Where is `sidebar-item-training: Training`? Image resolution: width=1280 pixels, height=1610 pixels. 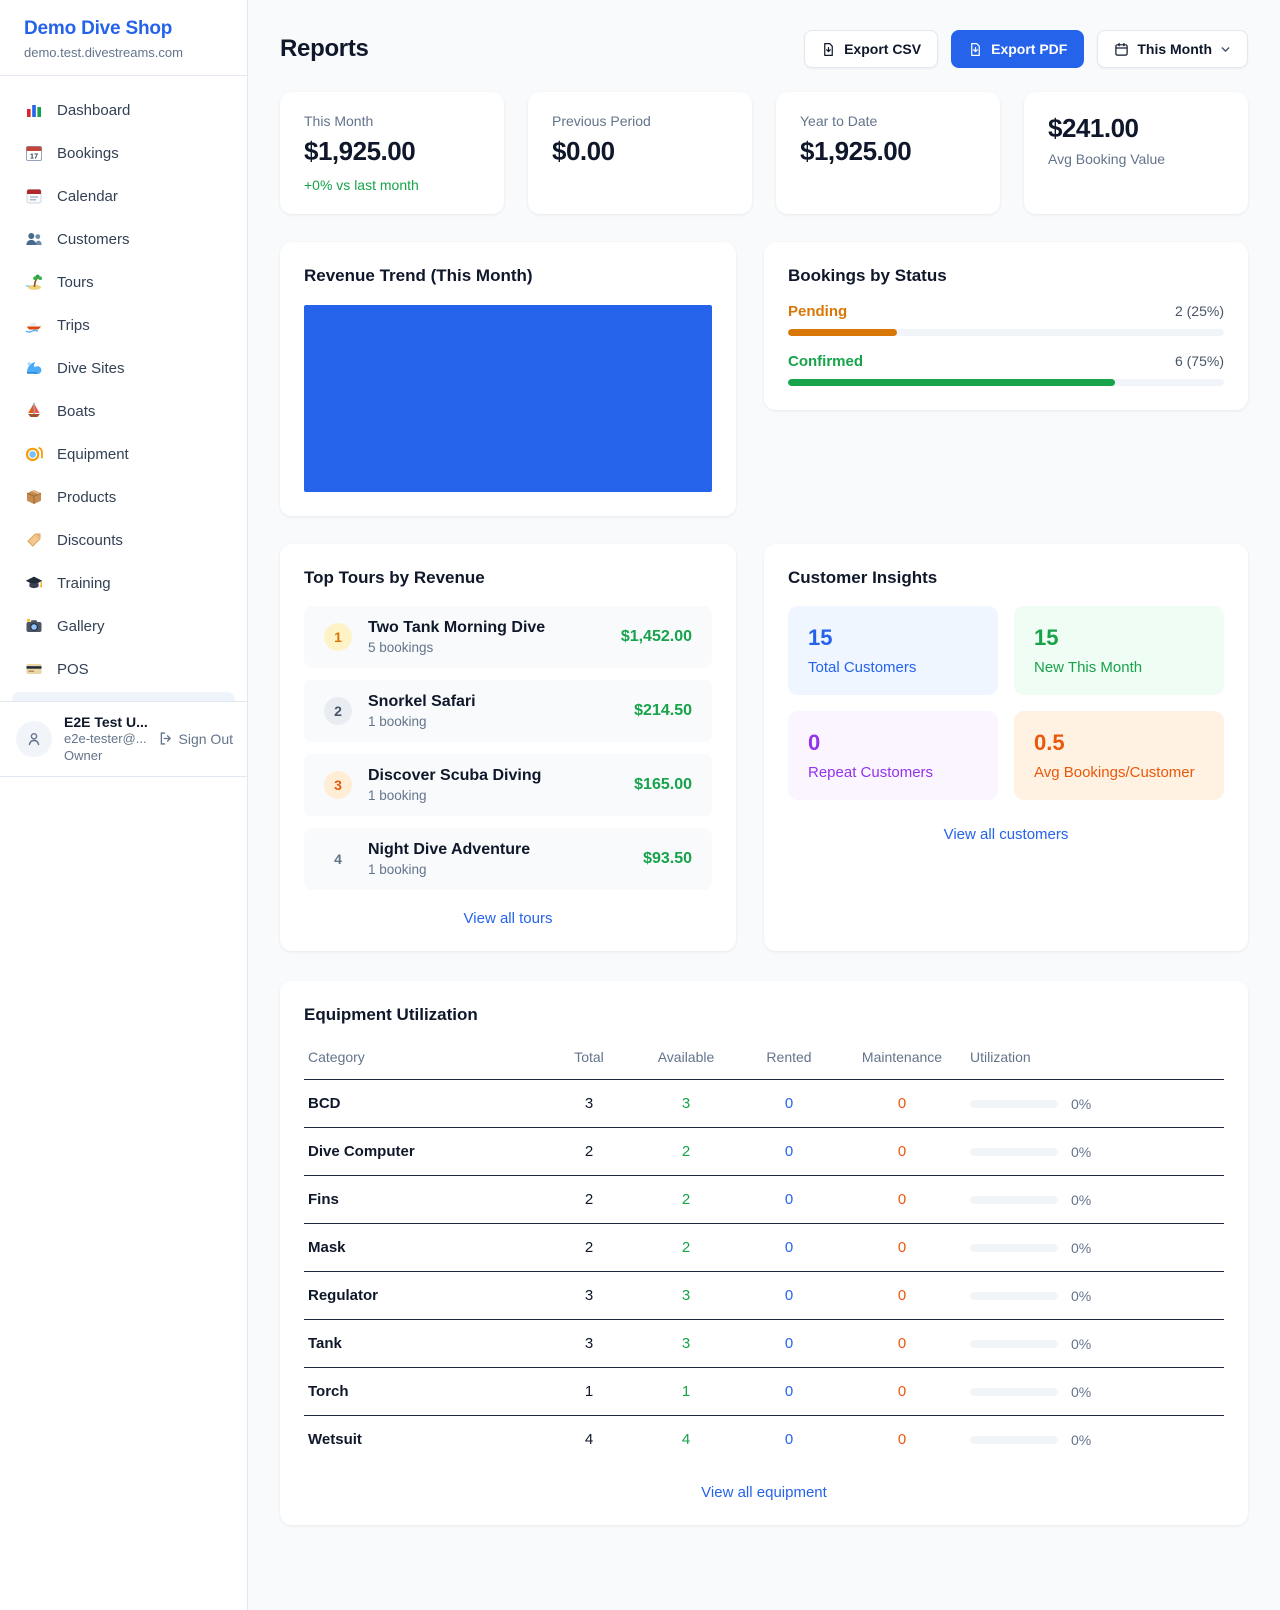
sidebar-item-training: Training is located at coordinates (123, 583).